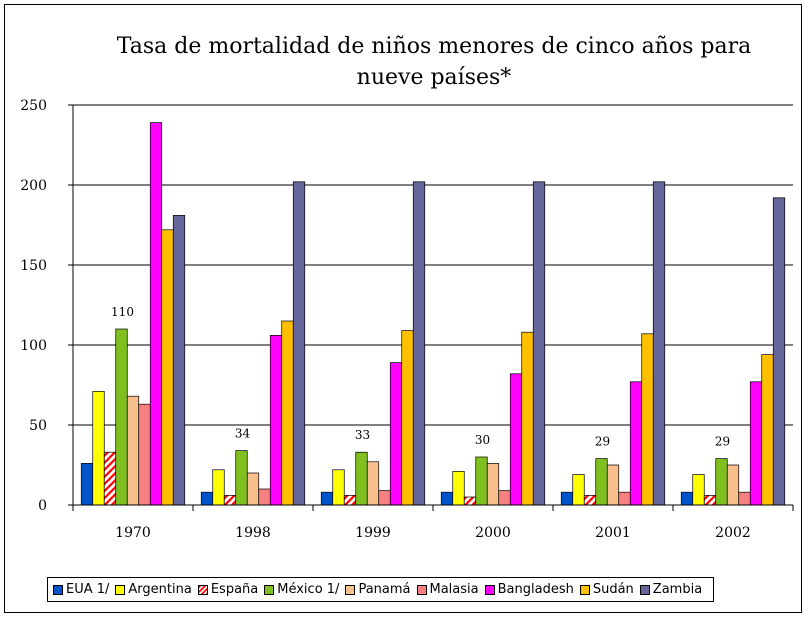 The width and height of the screenshot is (808, 618). What do you see at coordinates (613, 589) in the screenshot?
I see `legend-label: Sudán` at bounding box center [613, 589].